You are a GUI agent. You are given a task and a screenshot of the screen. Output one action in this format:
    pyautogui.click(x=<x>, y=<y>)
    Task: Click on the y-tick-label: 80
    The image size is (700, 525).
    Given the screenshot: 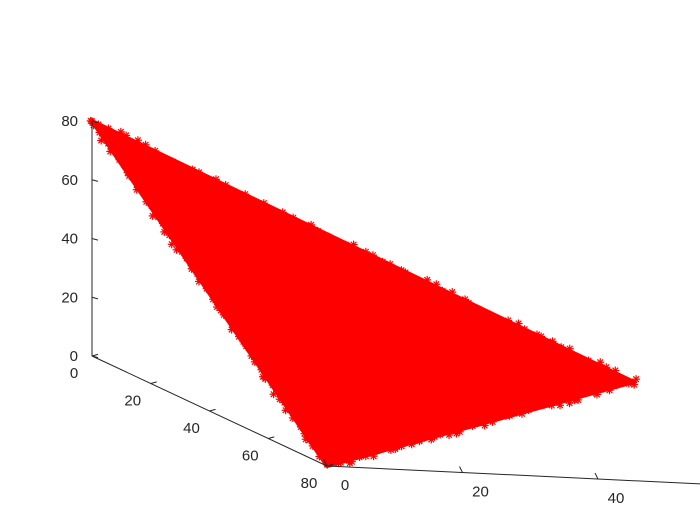 What is the action you would take?
    pyautogui.click(x=309, y=483)
    